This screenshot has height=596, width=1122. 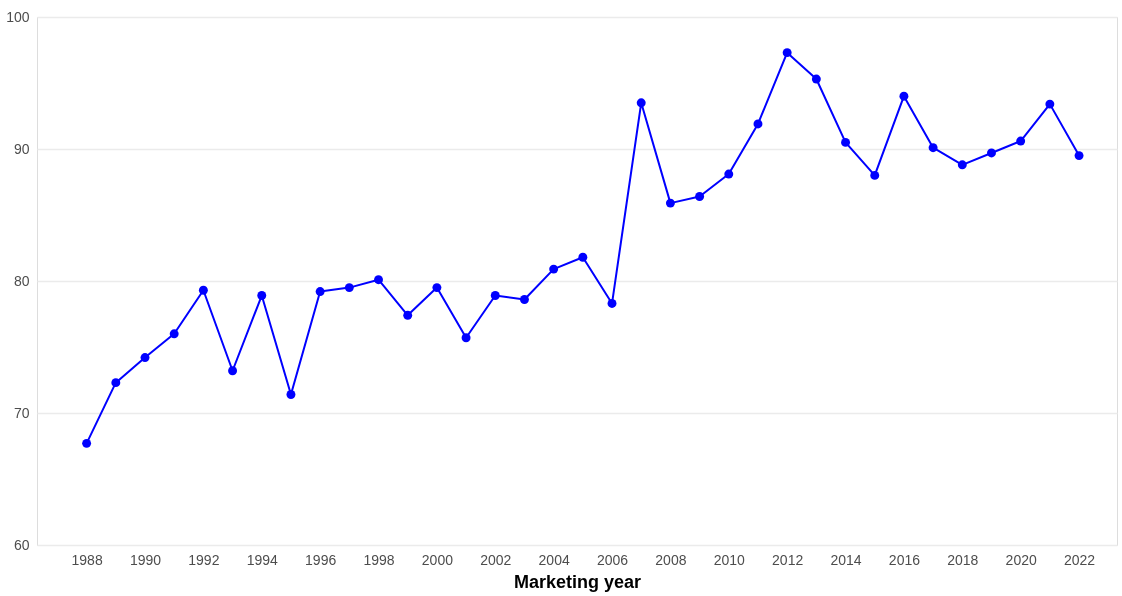 I want to click on x-tick-label: 1998, so click(x=379, y=559).